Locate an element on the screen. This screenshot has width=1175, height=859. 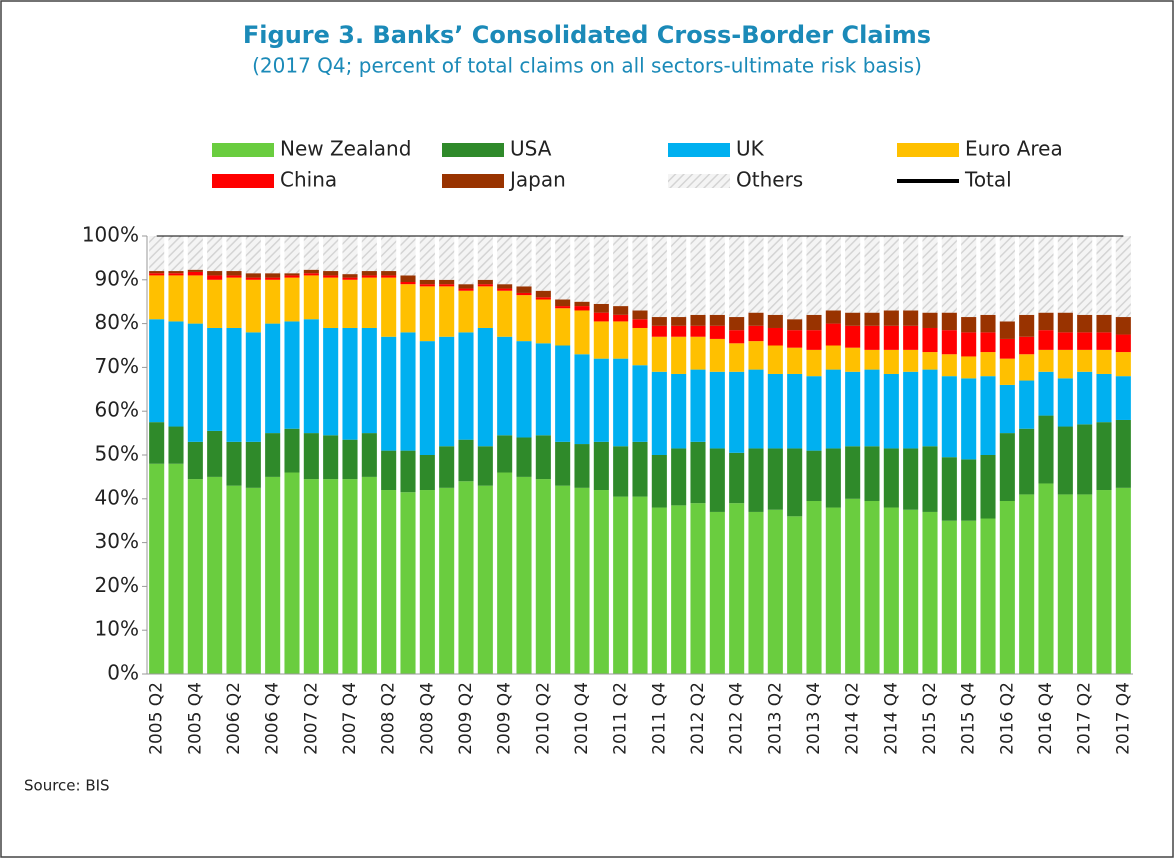
legend-swatch is located at coordinates (928, 150).